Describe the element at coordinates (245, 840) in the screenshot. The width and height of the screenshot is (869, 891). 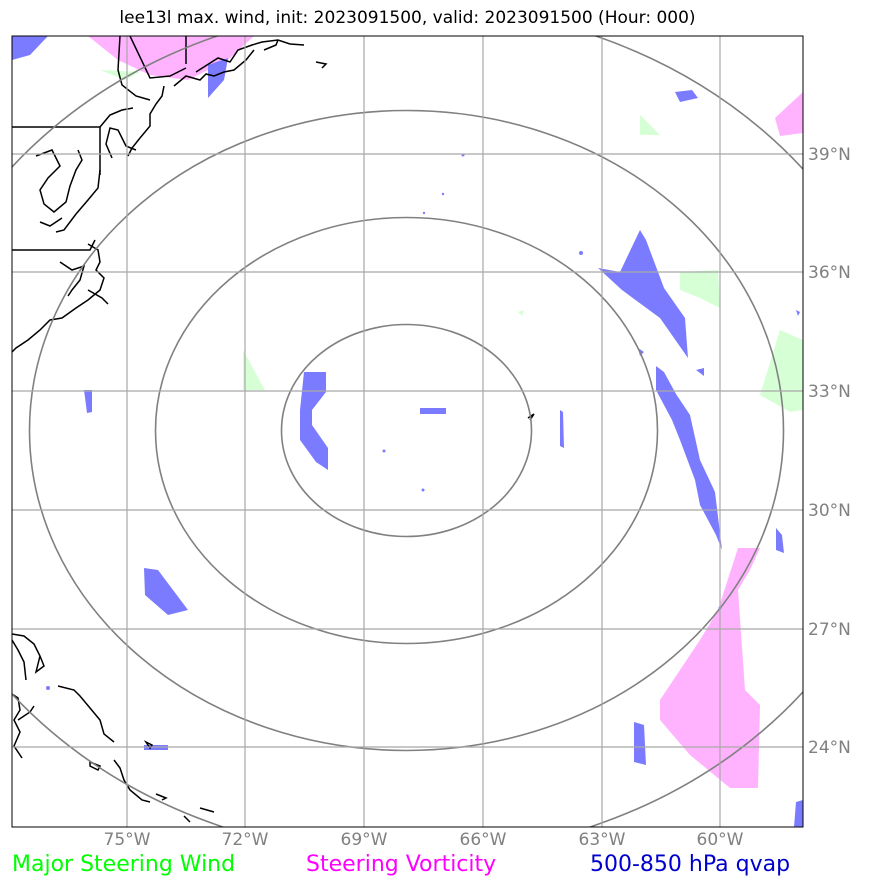
I see `lon-tick-label: 72°W` at that location.